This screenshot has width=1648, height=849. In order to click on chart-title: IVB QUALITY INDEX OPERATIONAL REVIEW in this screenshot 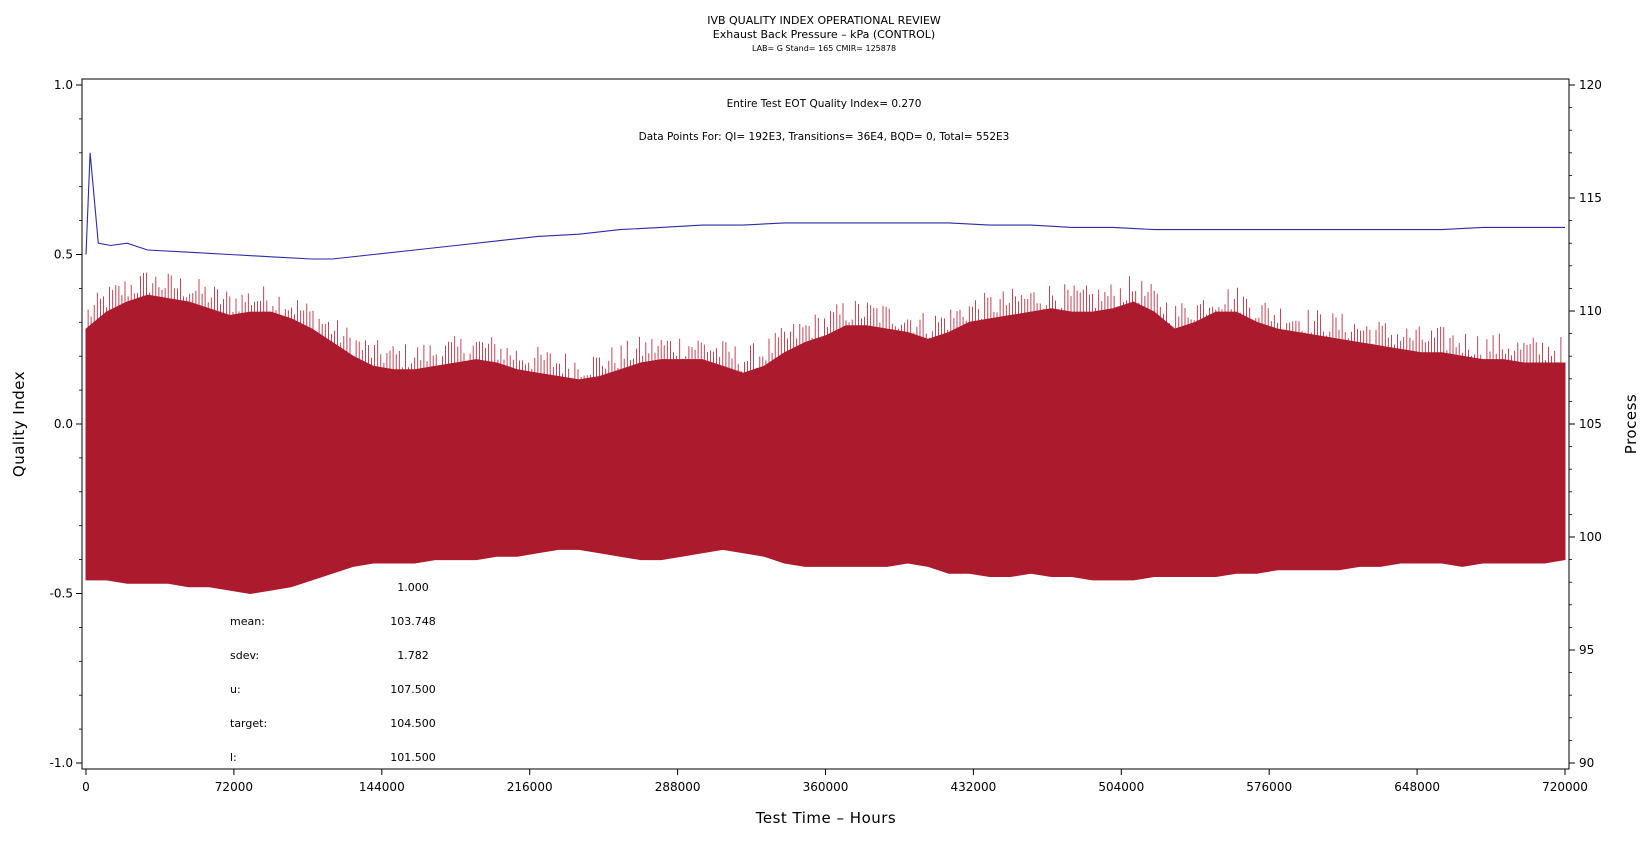, I will do `click(824, 20)`.